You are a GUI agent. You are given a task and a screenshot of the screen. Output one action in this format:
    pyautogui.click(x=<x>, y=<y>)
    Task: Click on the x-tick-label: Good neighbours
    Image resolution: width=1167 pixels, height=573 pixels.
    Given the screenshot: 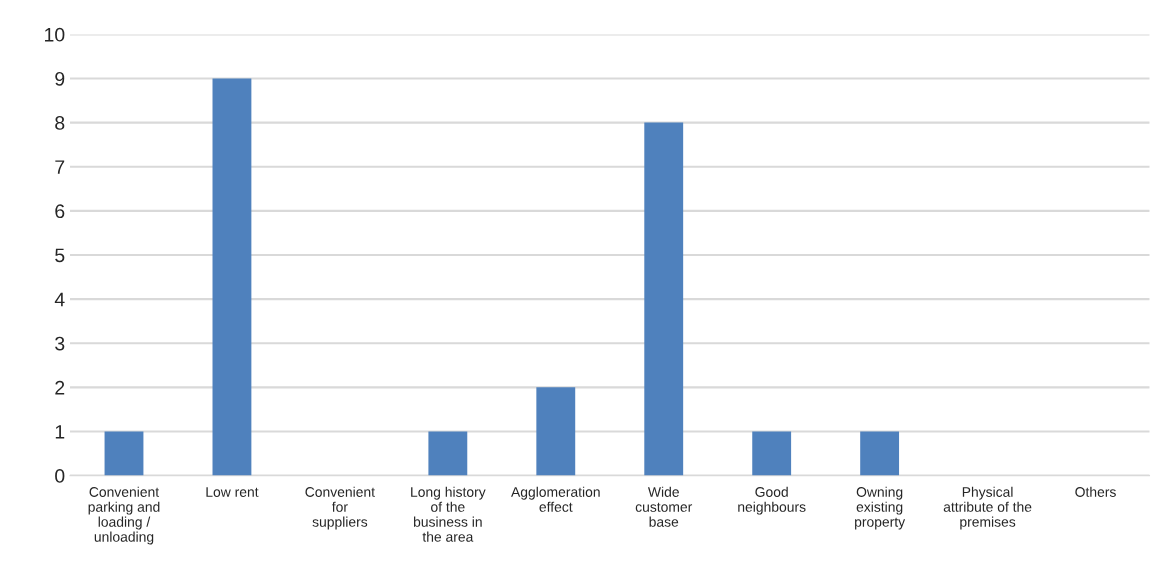 What is the action you would take?
    pyautogui.click(x=772, y=500)
    